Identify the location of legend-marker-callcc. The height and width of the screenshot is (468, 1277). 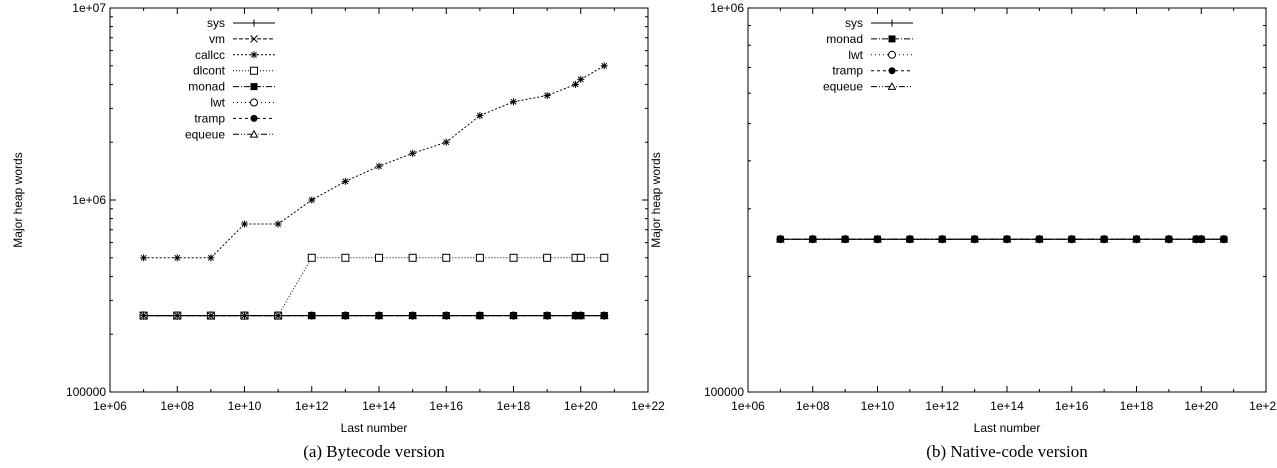
(254, 55).